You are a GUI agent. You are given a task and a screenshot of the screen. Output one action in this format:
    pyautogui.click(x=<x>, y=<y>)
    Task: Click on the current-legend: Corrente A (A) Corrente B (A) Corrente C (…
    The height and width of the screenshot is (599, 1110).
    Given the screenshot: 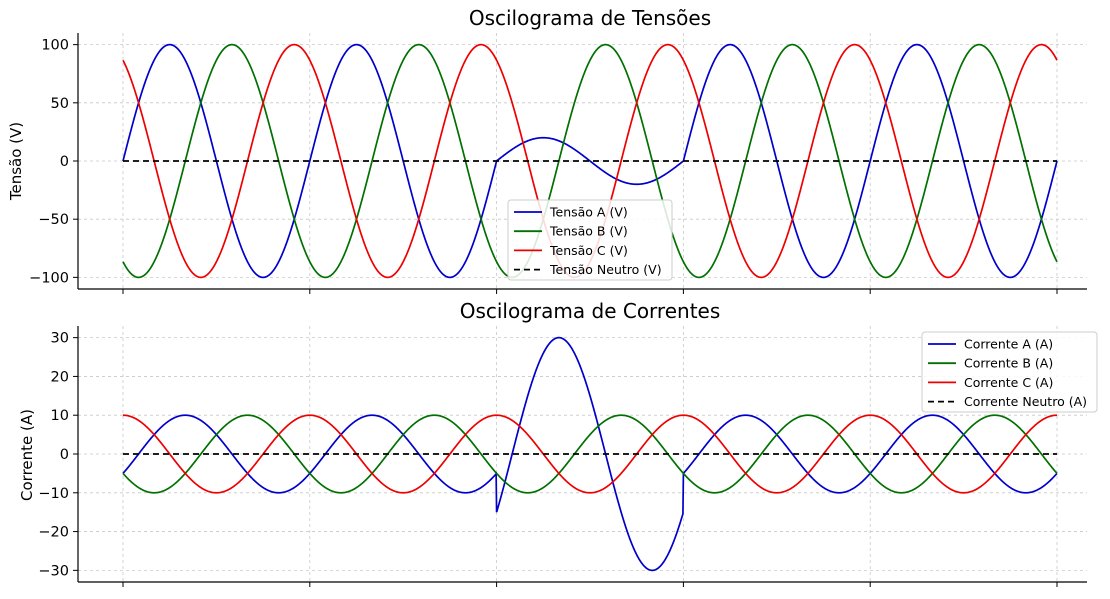 What is the action you would take?
    pyautogui.click(x=1009, y=372)
    